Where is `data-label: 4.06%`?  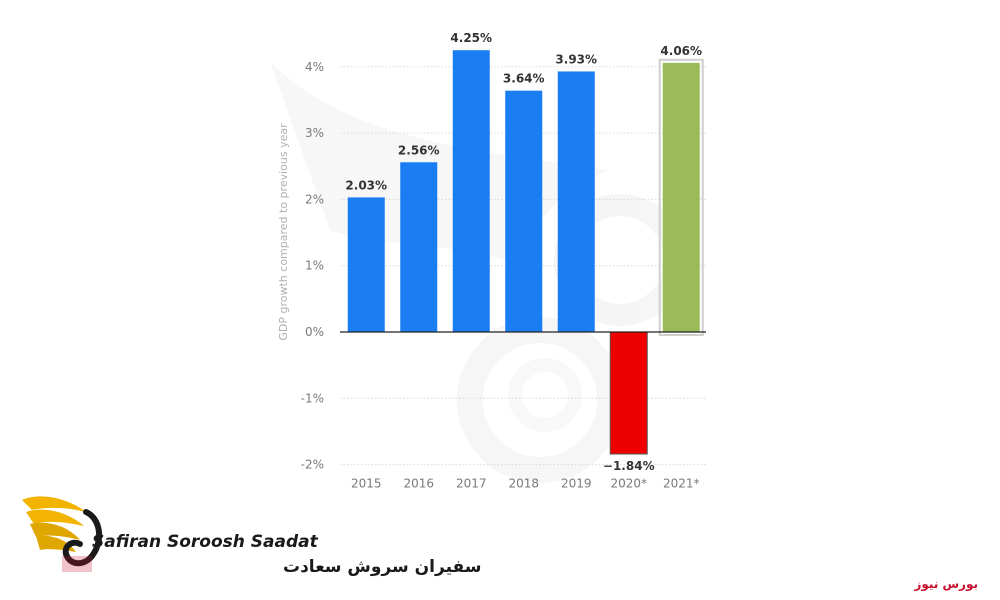
data-label: 4.06% is located at coordinates (681, 51).